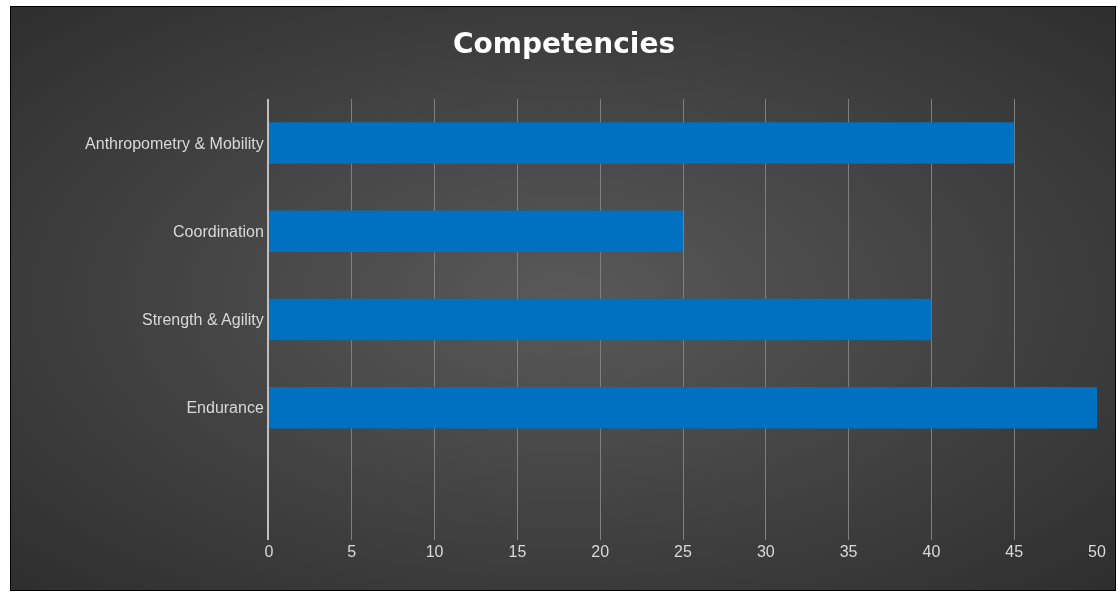 The width and height of the screenshot is (1118, 593). Describe the element at coordinates (1014, 551) in the screenshot. I see `x-tick-label: 45` at that location.